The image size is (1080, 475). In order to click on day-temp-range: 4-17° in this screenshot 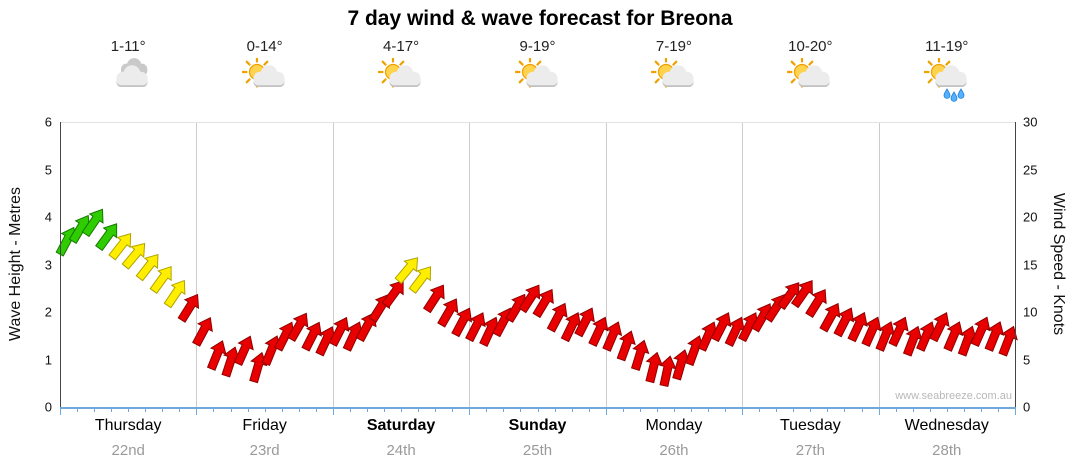, I will do `click(401, 46)`.